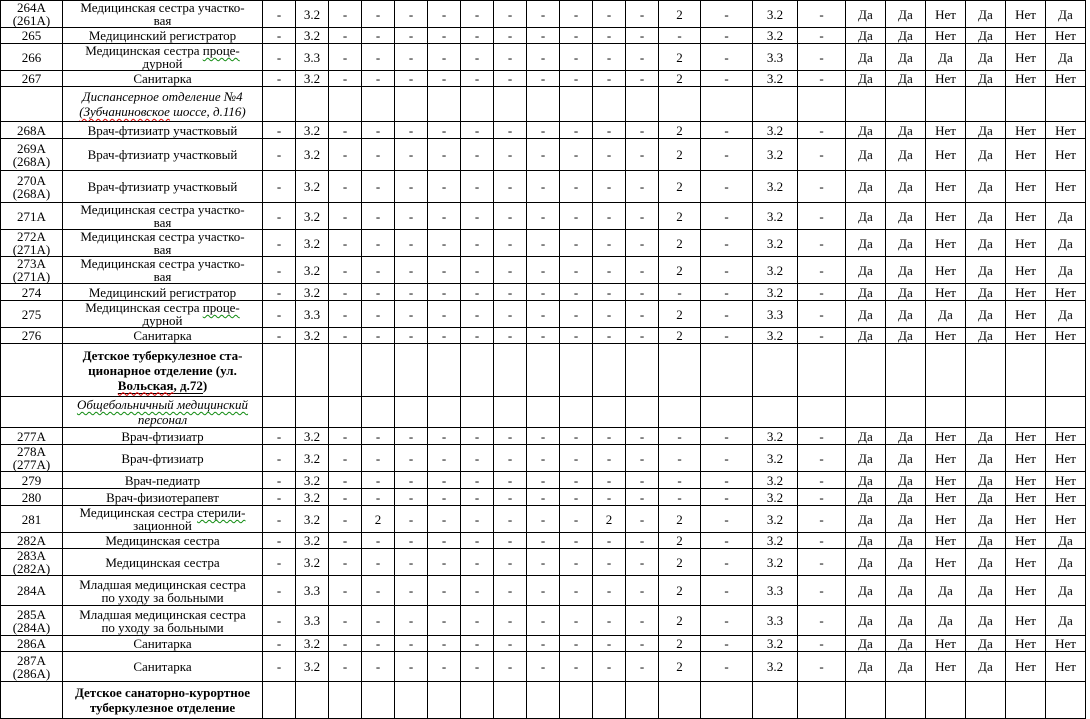 The width and height of the screenshot is (1090, 719). Describe the element at coordinates (31, 130) in the screenshot. I see `row-number-cell: 268А` at that location.